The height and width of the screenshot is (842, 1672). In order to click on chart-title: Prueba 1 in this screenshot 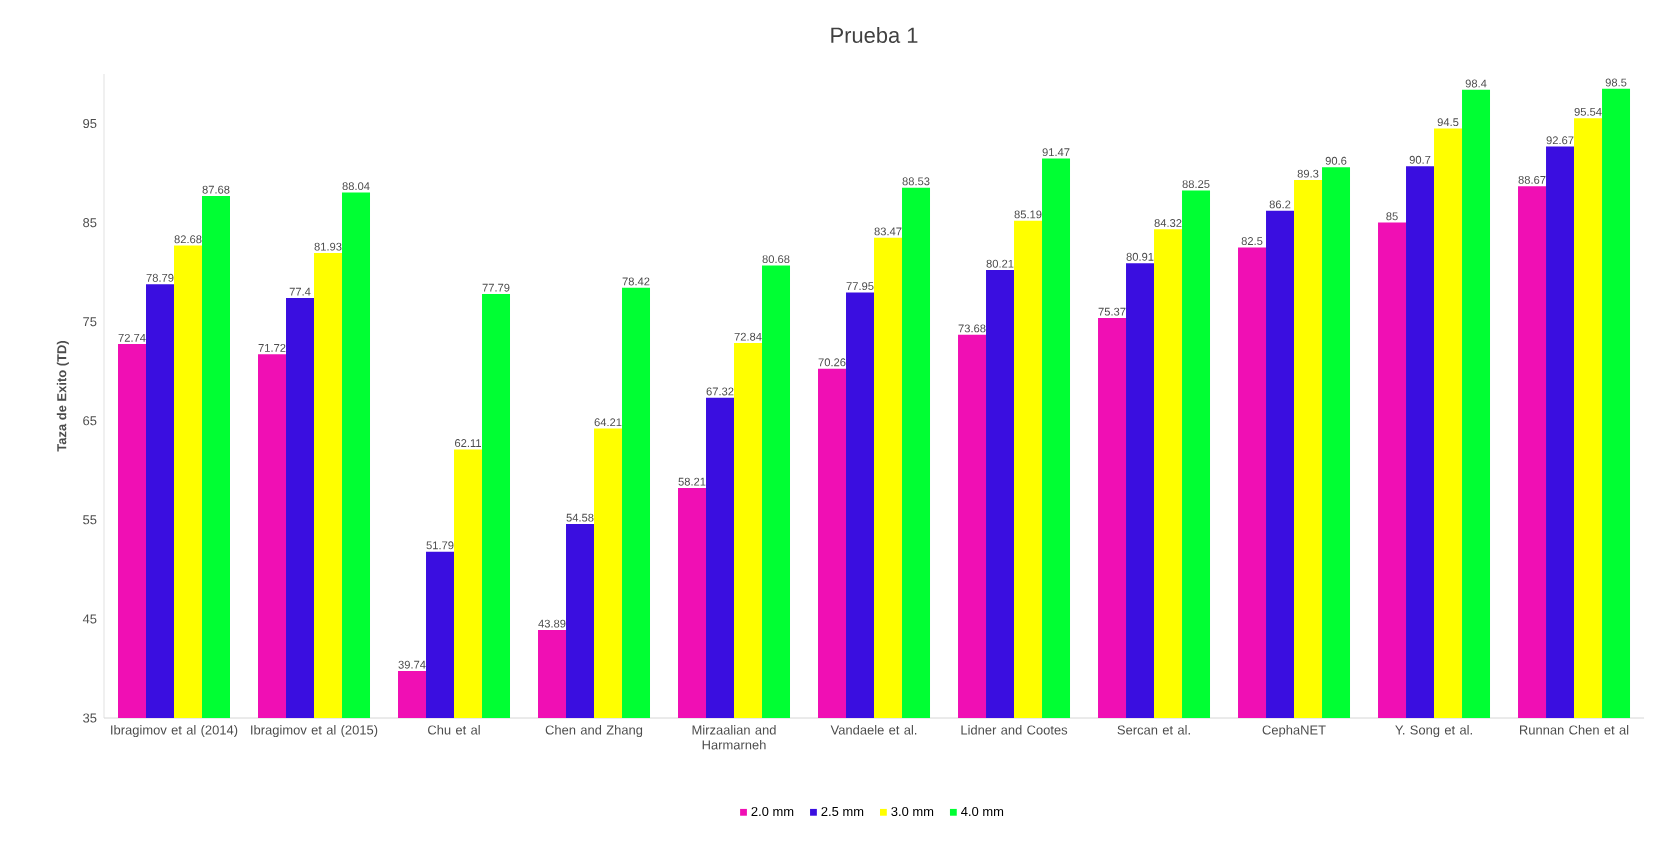, I will do `click(874, 35)`.